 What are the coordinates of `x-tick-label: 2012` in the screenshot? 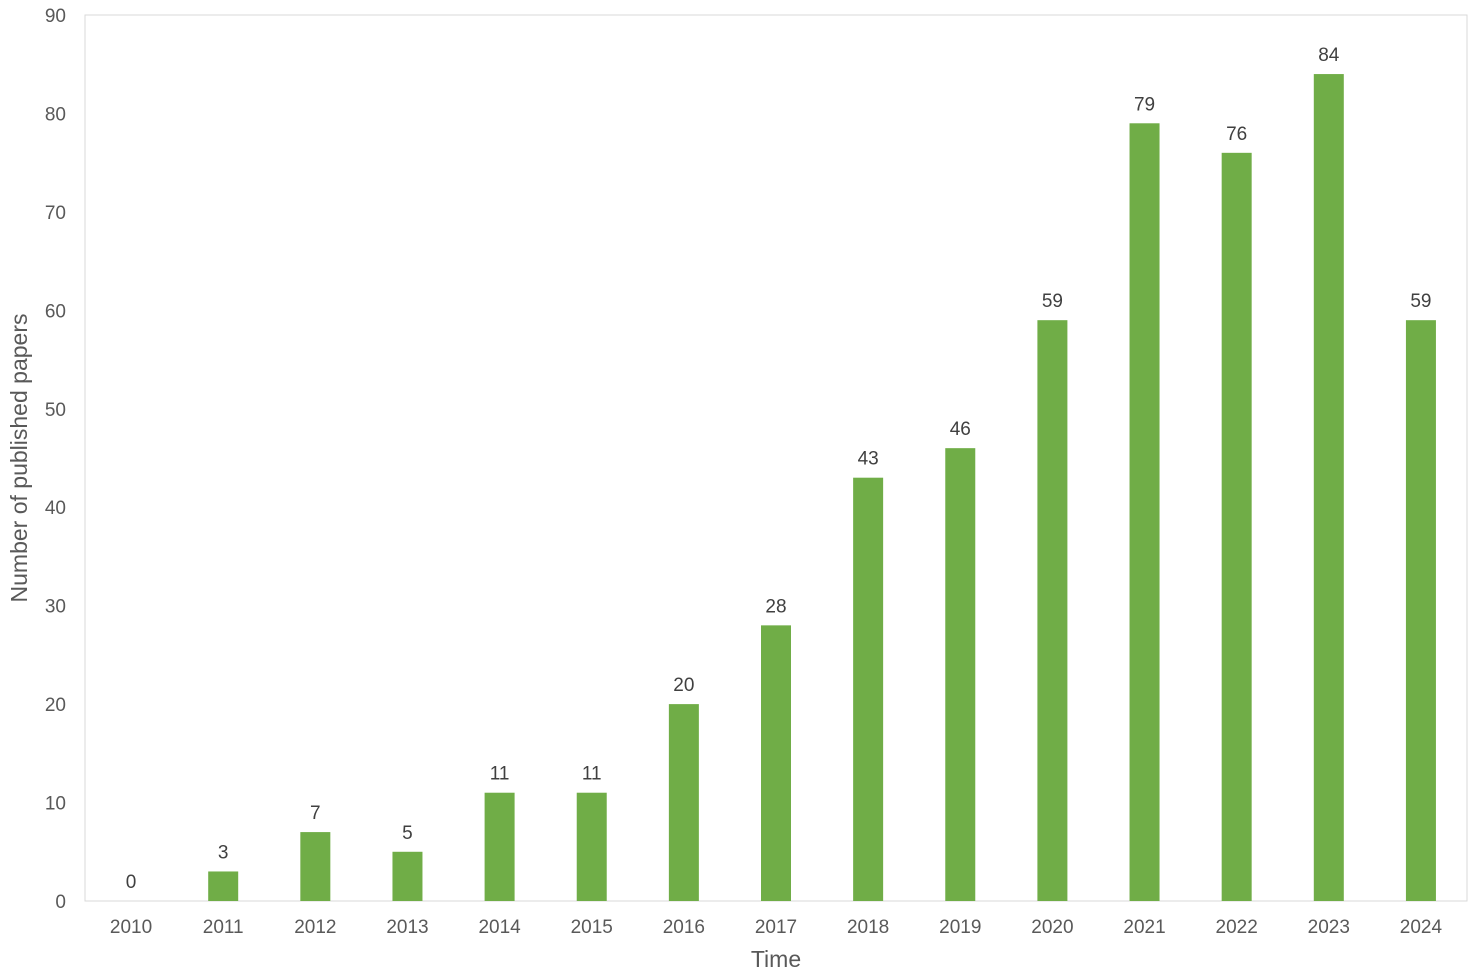 It's located at (315, 927).